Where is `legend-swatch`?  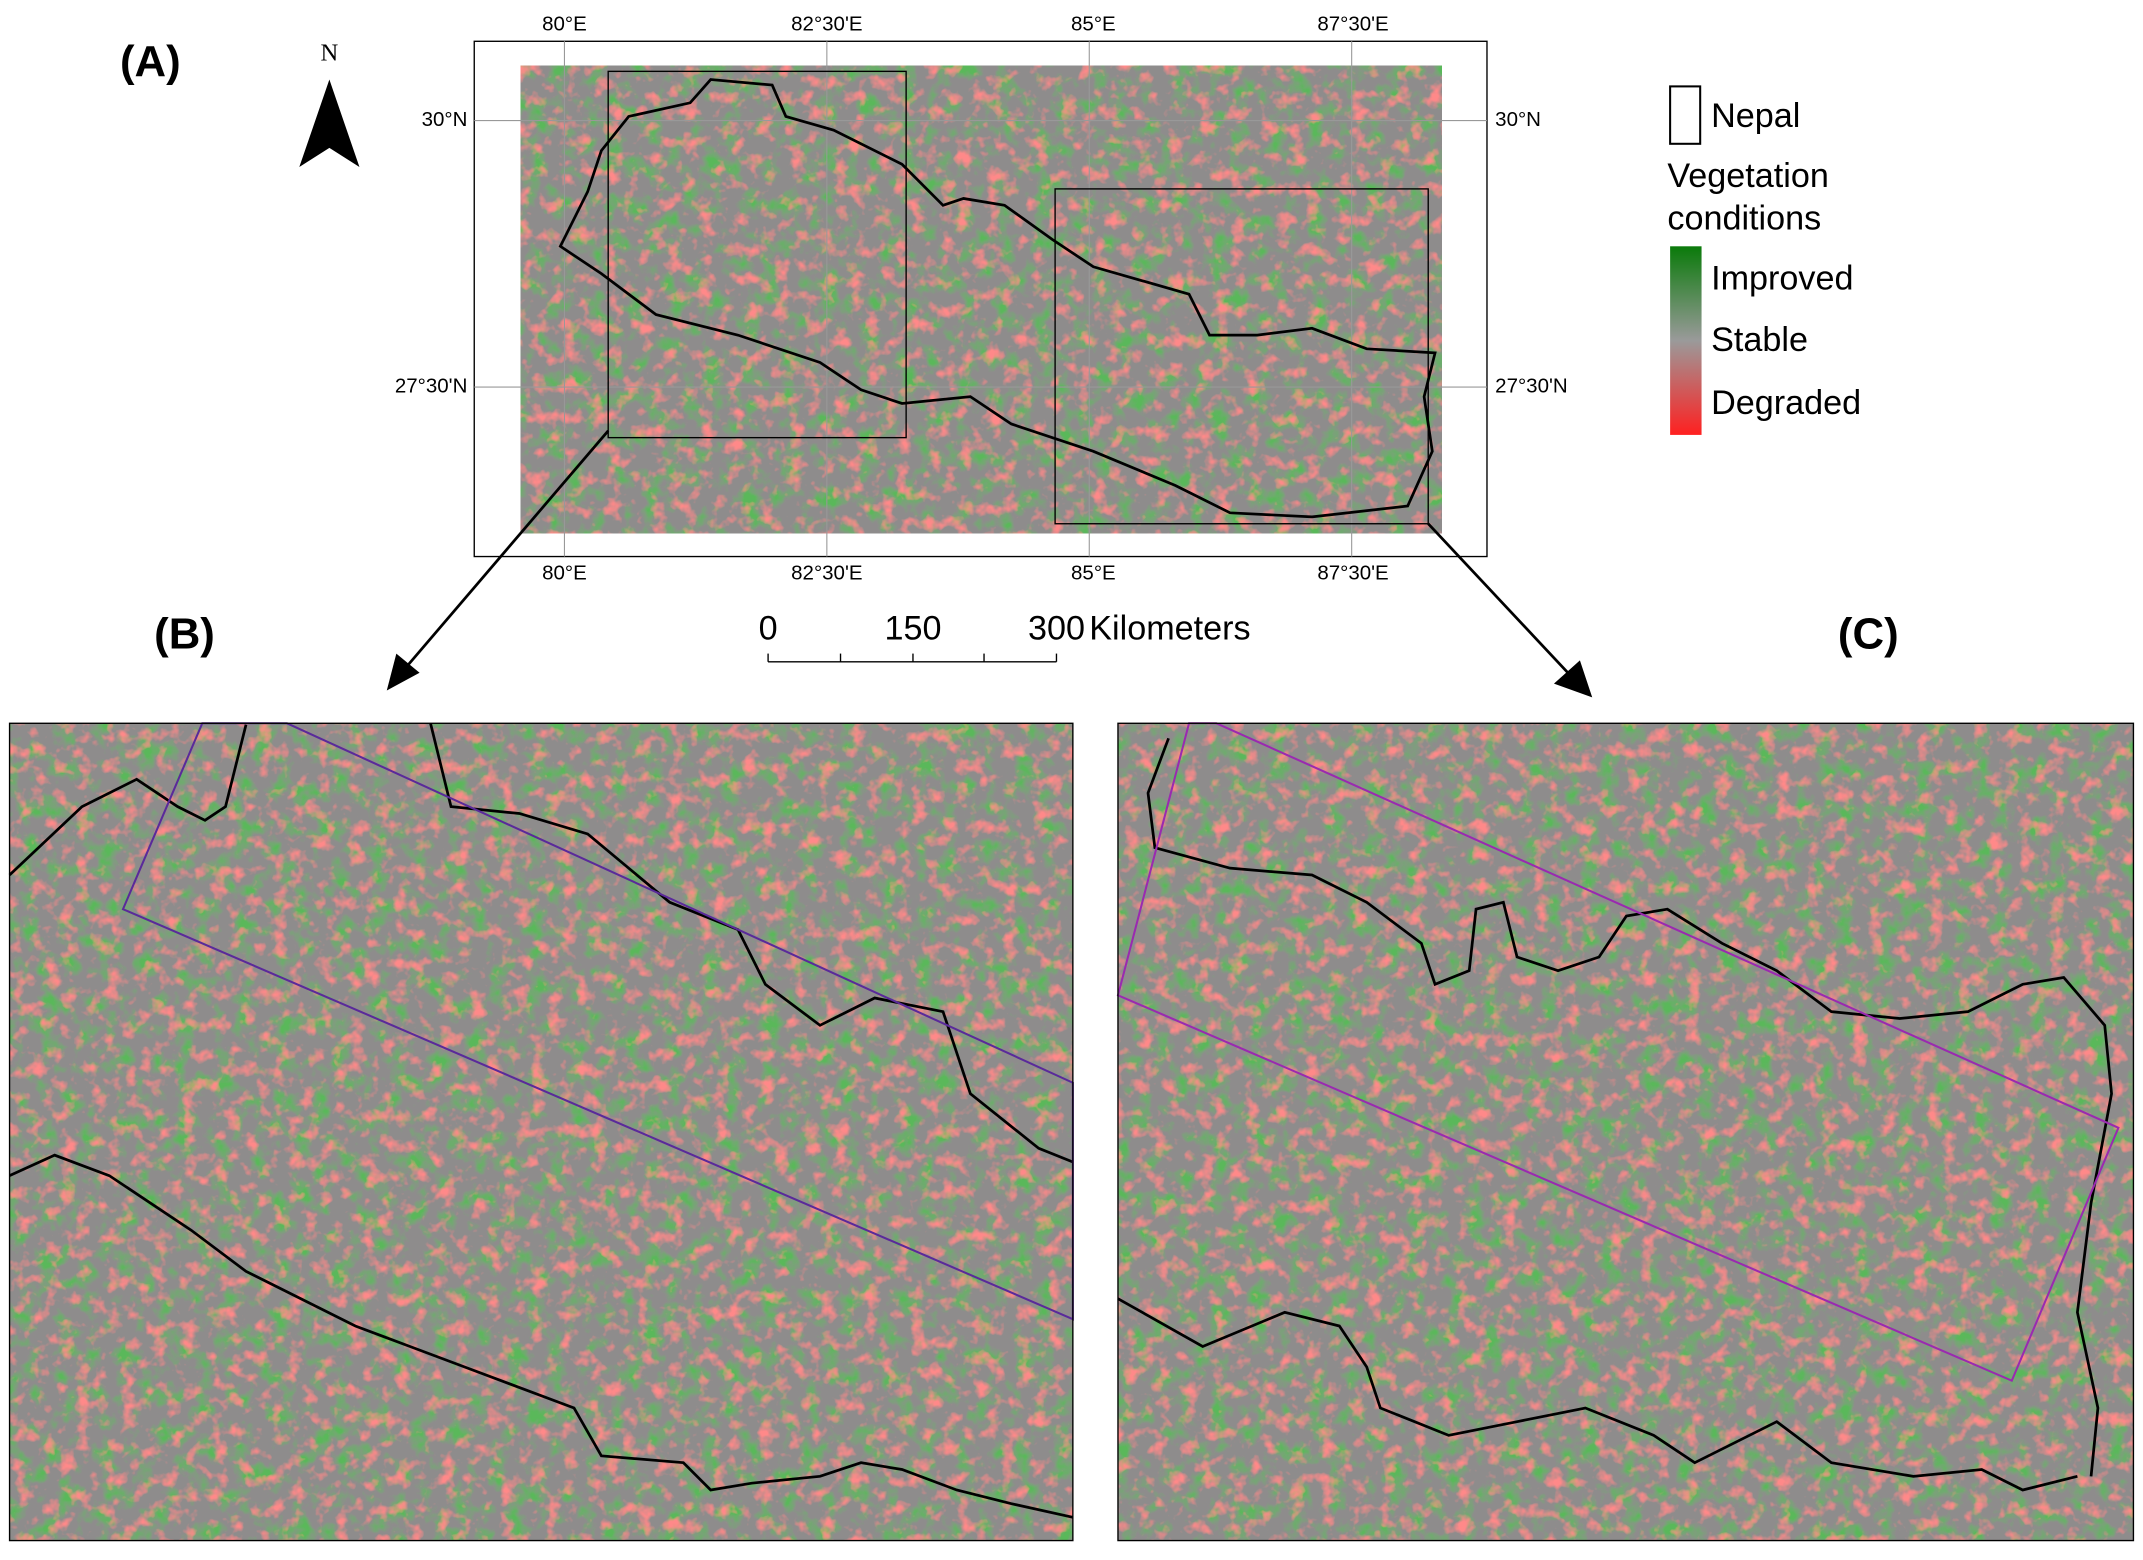 legend-swatch is located at coordinates (1685, 115).